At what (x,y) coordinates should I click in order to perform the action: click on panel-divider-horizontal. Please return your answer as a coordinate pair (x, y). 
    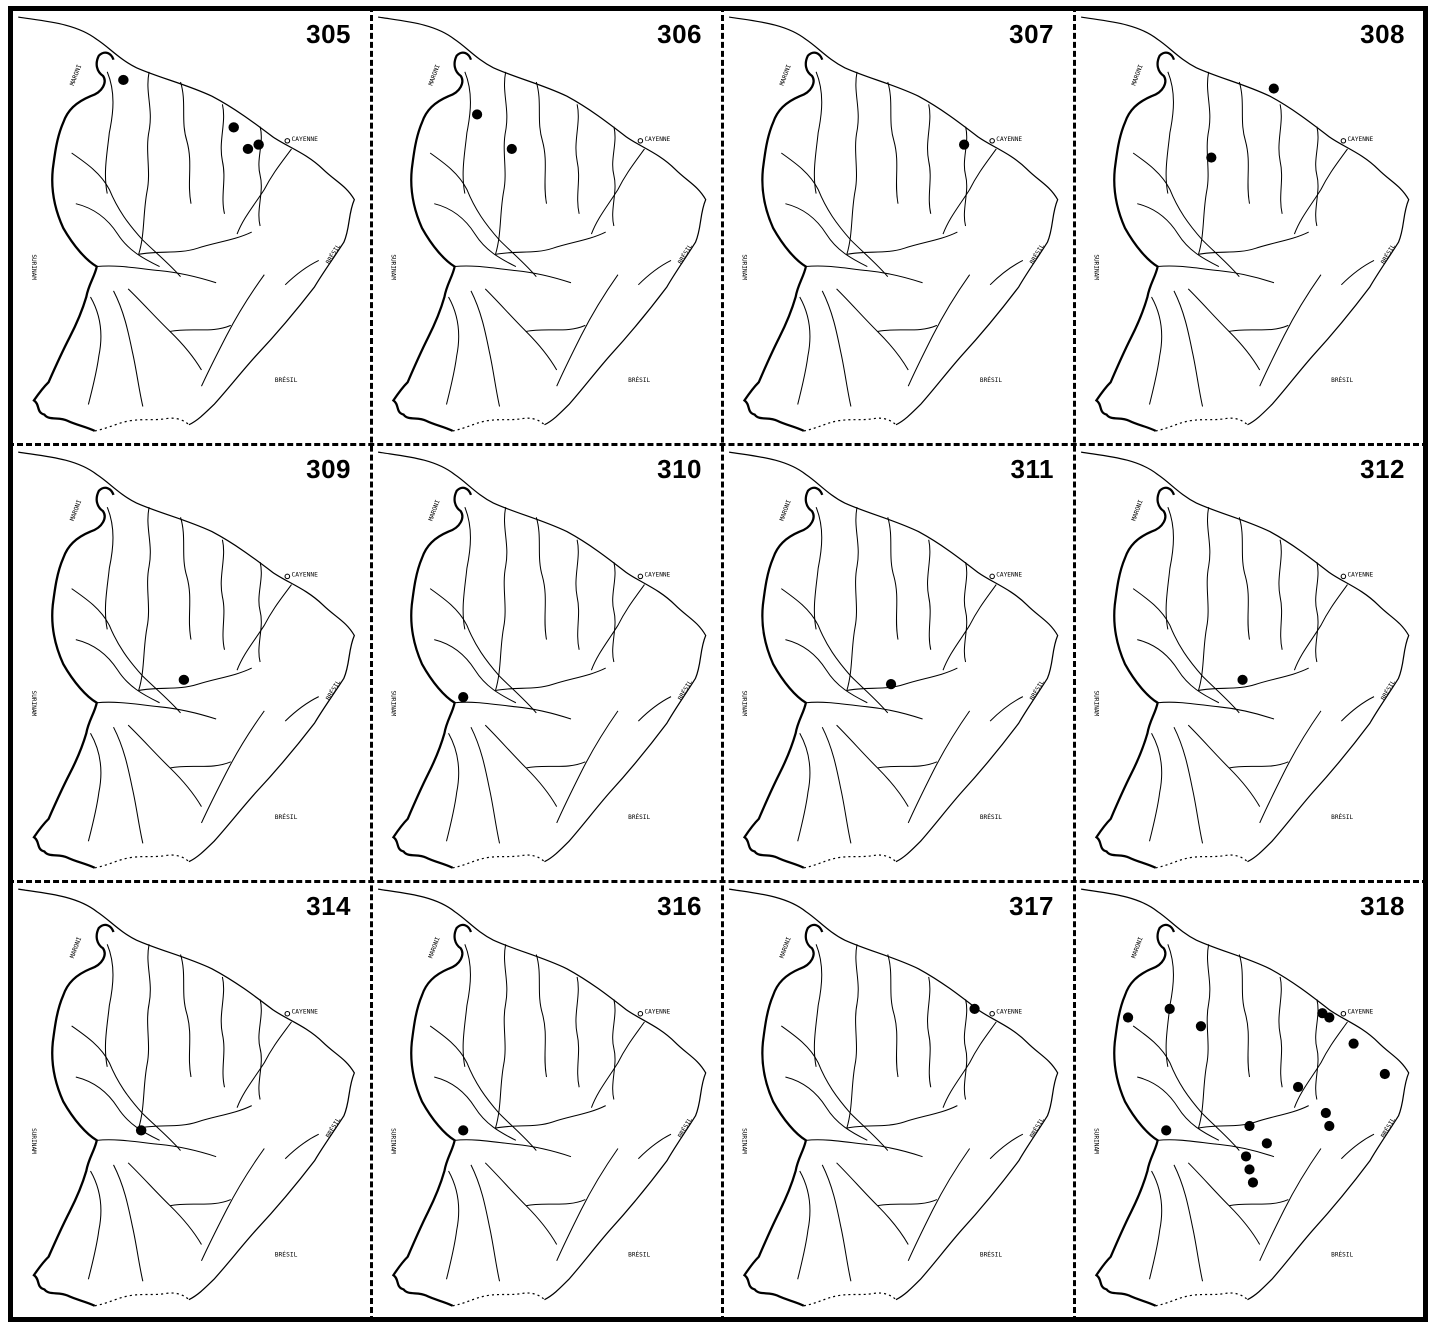
    Looking at the image, I should click on (718, 881).